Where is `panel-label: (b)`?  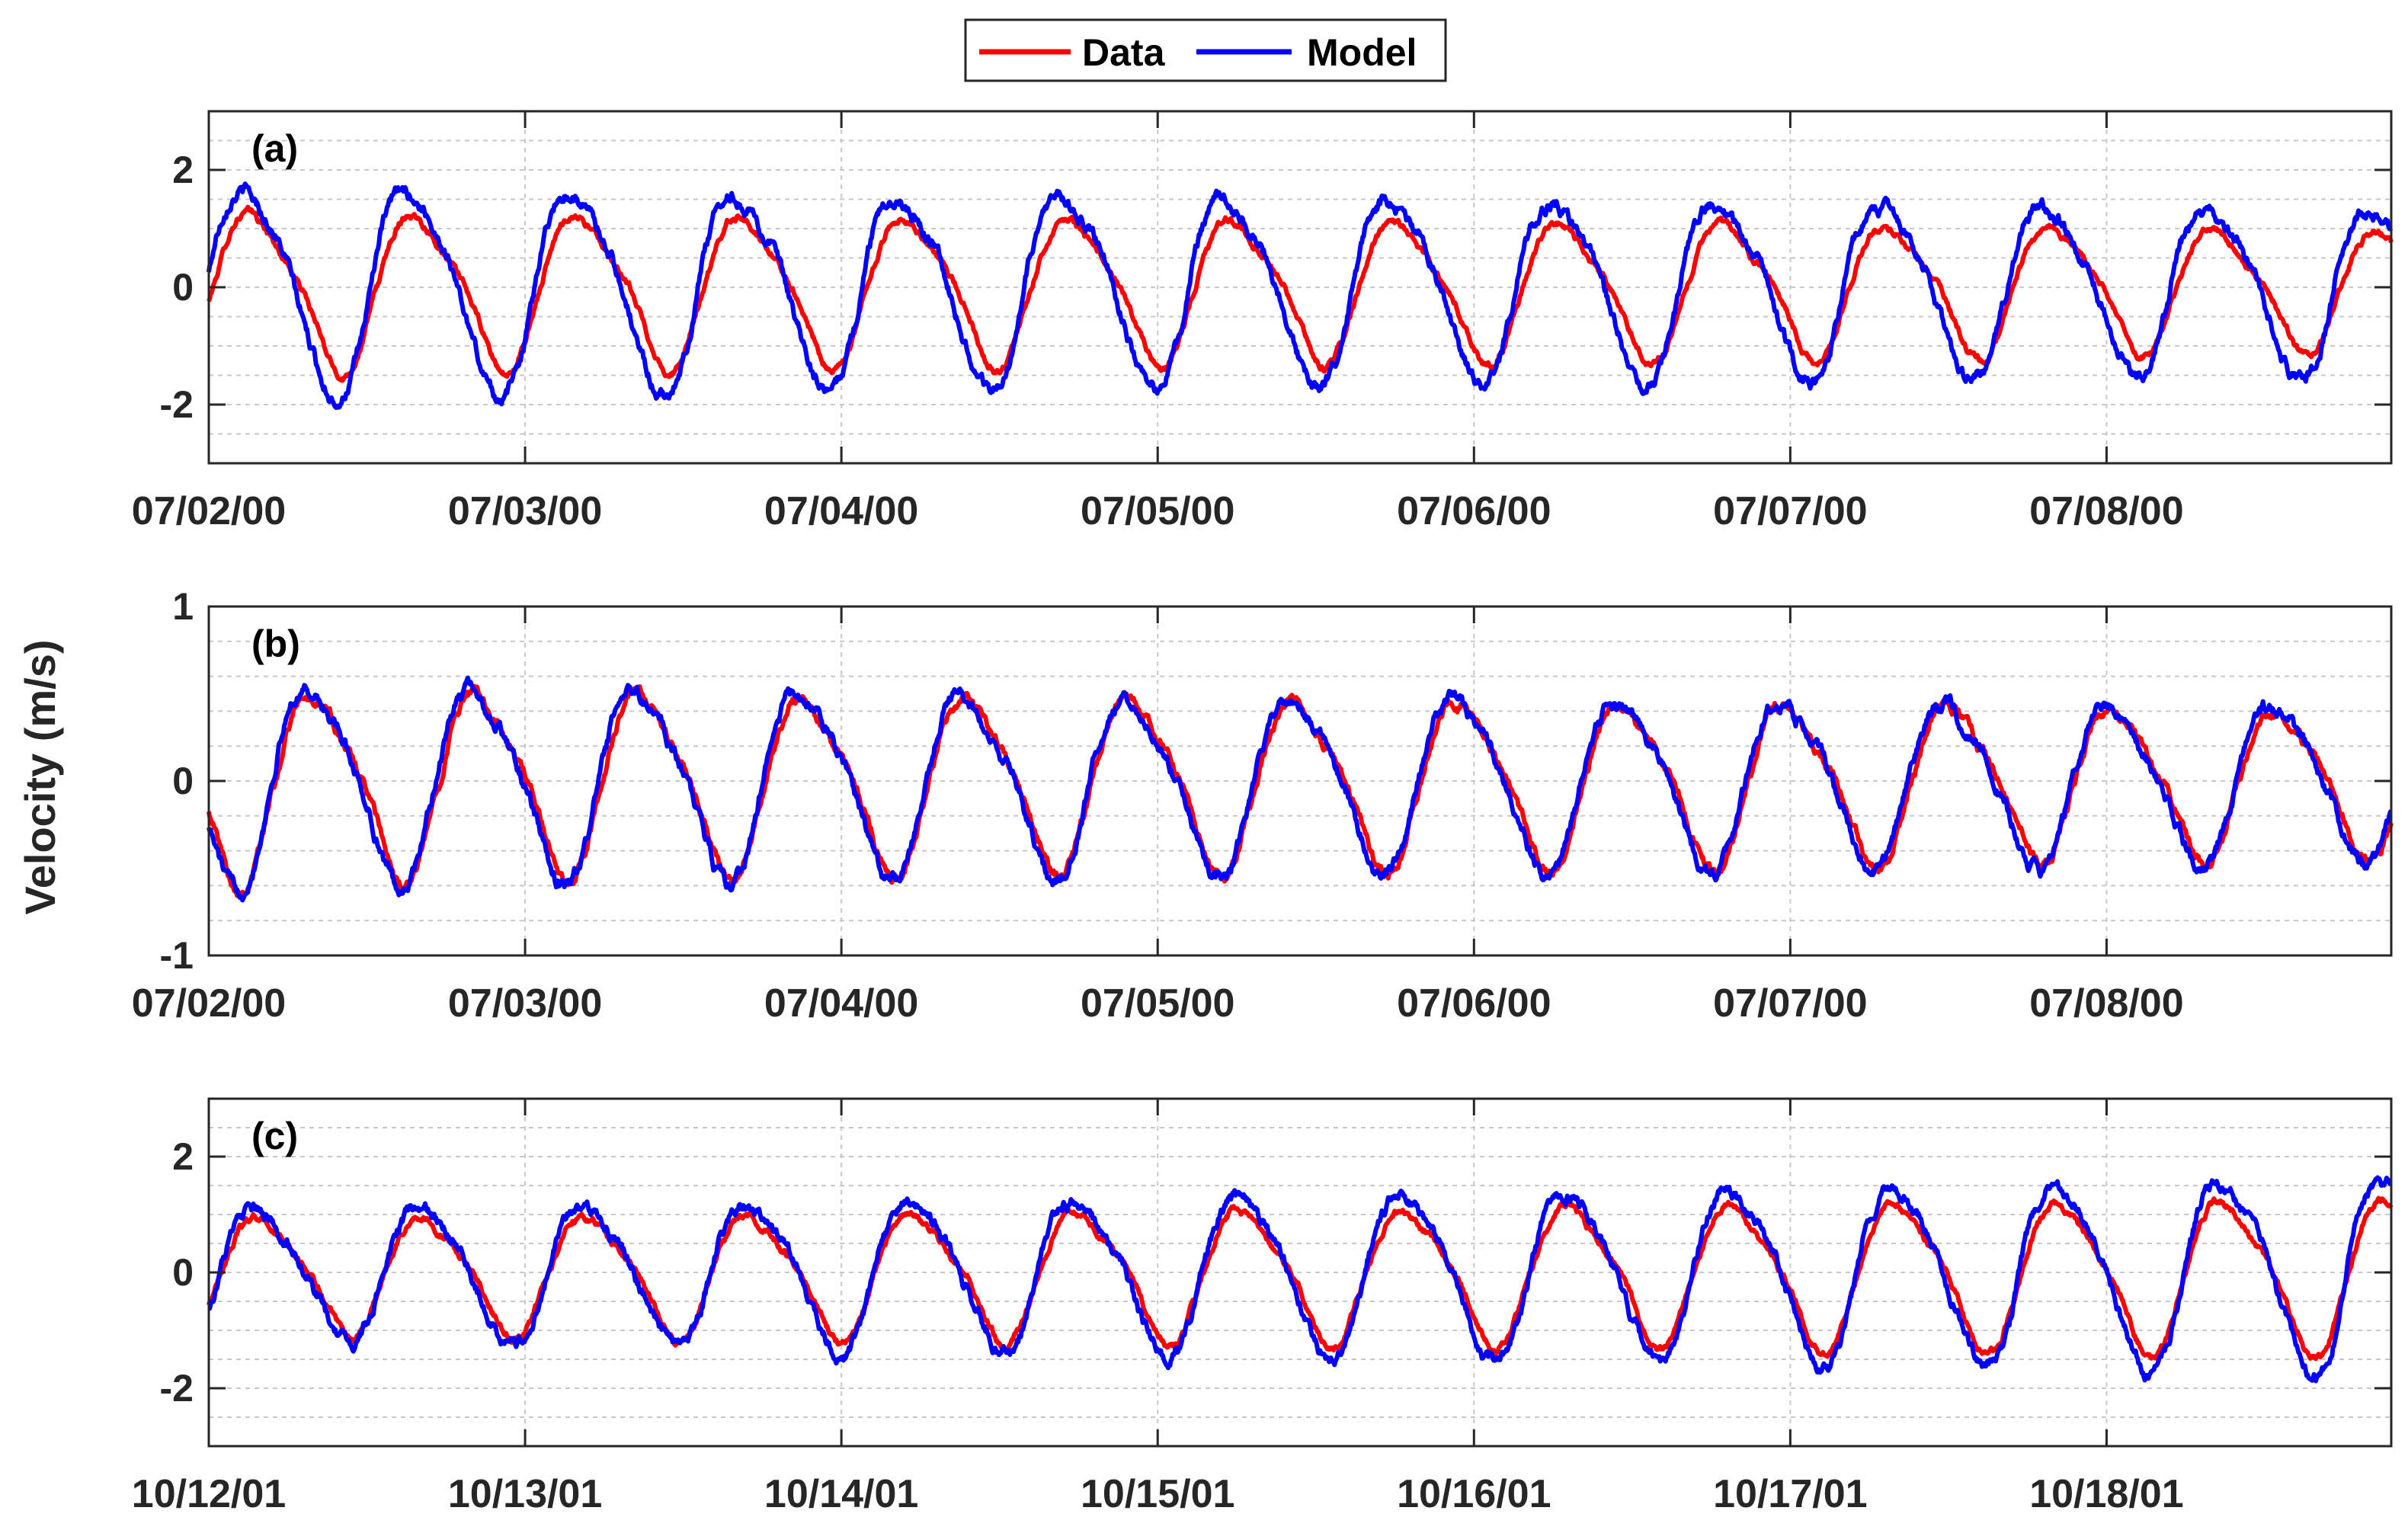 panel-label: (b) is located at coordinates (275, 643).